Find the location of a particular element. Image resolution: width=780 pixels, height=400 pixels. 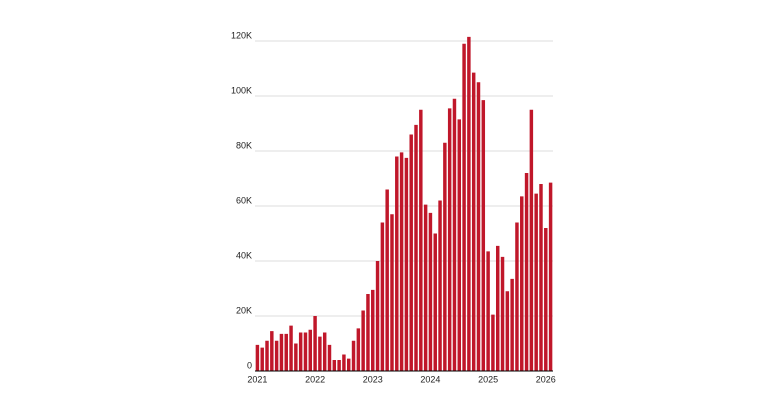

y-tick-label: 80K is located at coordinates (244, 145).